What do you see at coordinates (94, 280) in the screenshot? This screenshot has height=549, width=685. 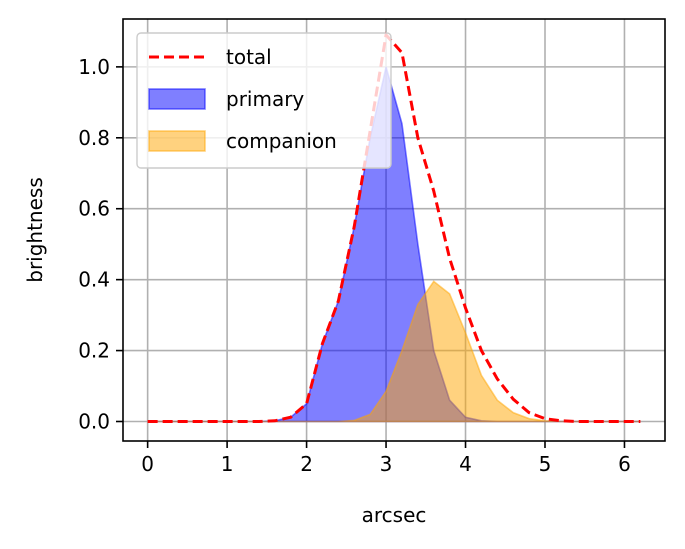 I see `y-tick-label: 0.4` at bounding box center [94, 280].